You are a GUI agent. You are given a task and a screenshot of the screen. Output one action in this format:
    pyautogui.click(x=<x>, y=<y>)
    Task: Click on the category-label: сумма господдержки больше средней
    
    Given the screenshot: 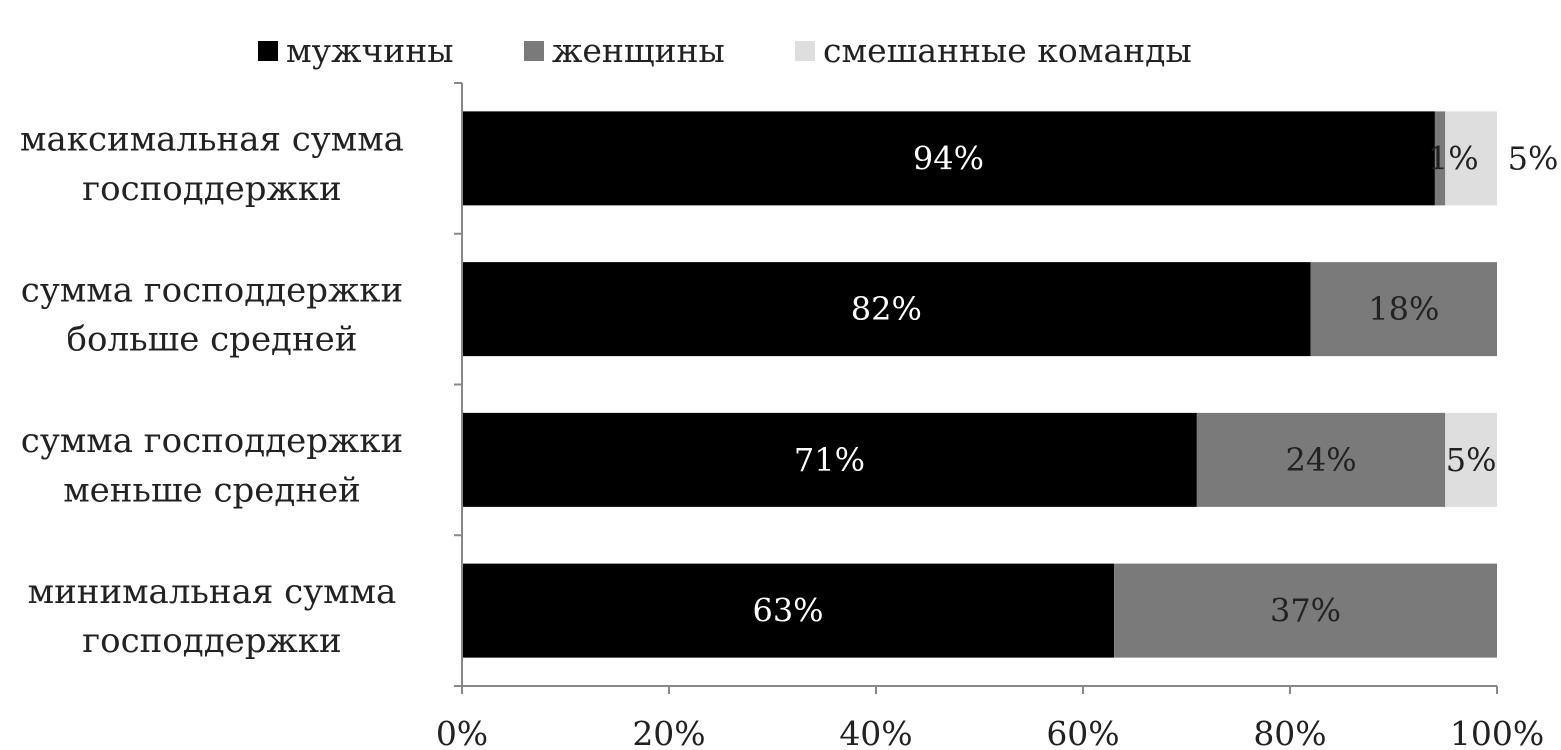 What is the action you would take?
    pyautogui.click(x=212, y=314)
    